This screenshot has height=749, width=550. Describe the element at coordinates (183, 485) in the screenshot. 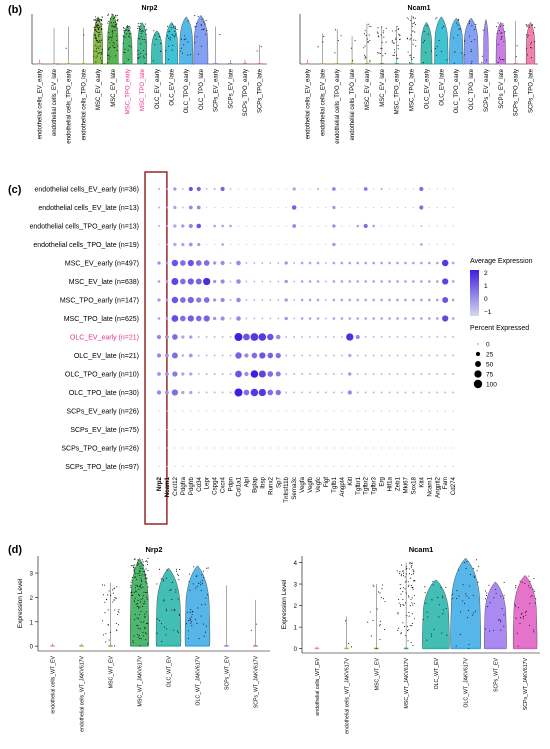

I see `gene-label: Pdgfra` at that location.